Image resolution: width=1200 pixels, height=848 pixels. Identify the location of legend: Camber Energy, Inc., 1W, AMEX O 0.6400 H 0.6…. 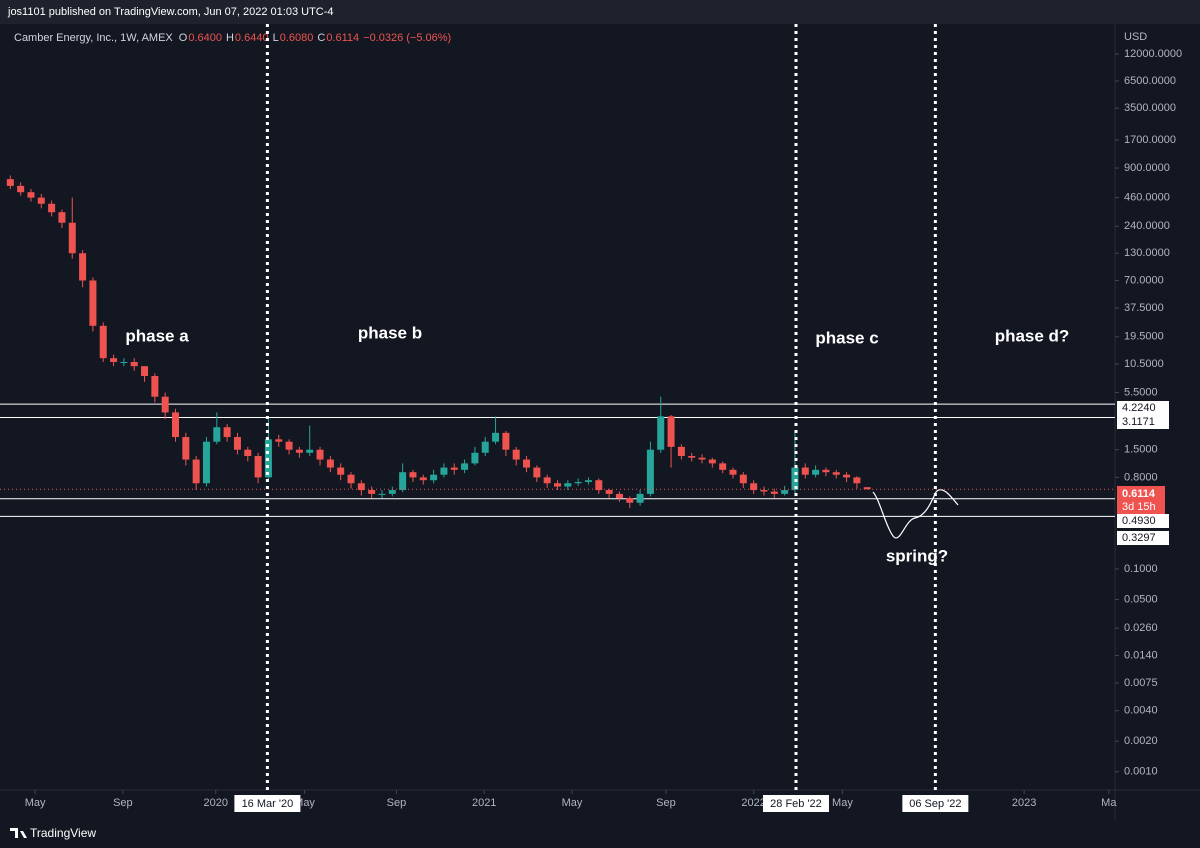
(232, 38).